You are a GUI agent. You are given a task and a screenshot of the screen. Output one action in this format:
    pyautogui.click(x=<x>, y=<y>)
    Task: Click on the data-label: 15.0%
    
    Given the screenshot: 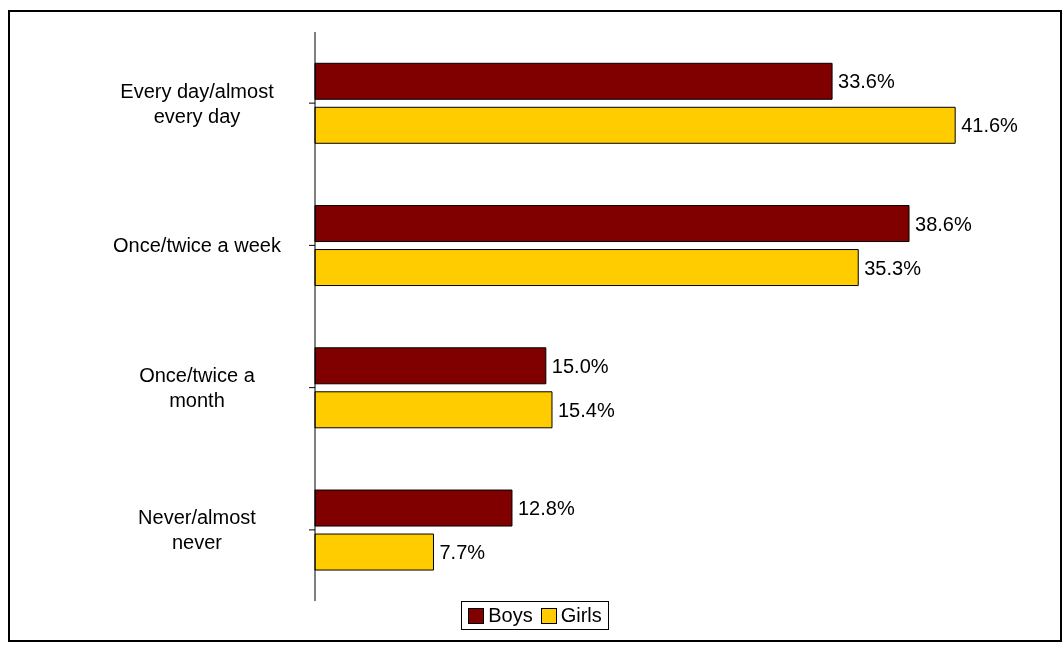 What is the action you would take?
    pyautogui.click(x=580, y=365)
    